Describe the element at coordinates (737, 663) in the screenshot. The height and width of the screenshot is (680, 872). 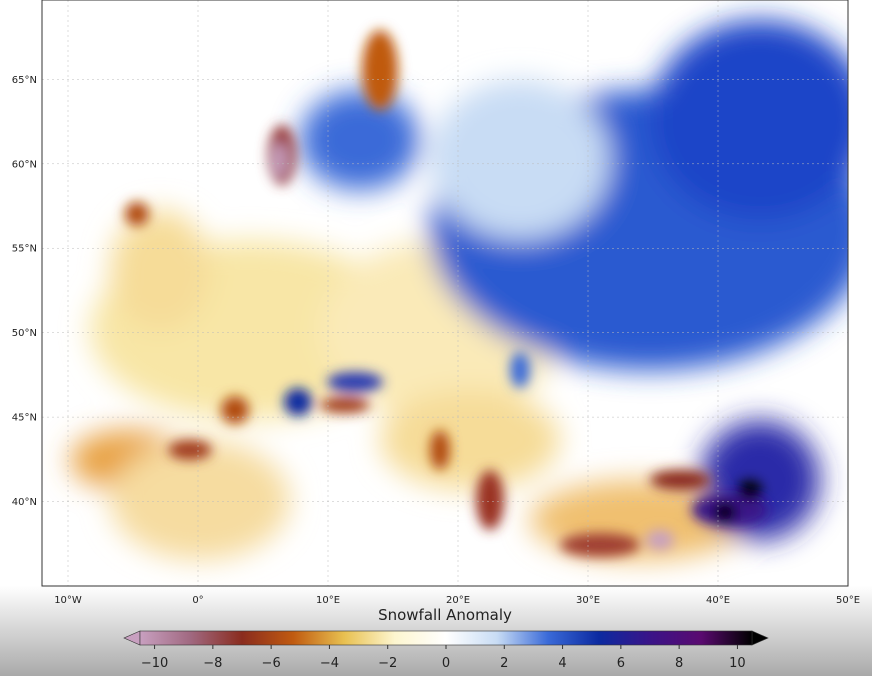
I see `colorbar-tick-label: 10` at that location.